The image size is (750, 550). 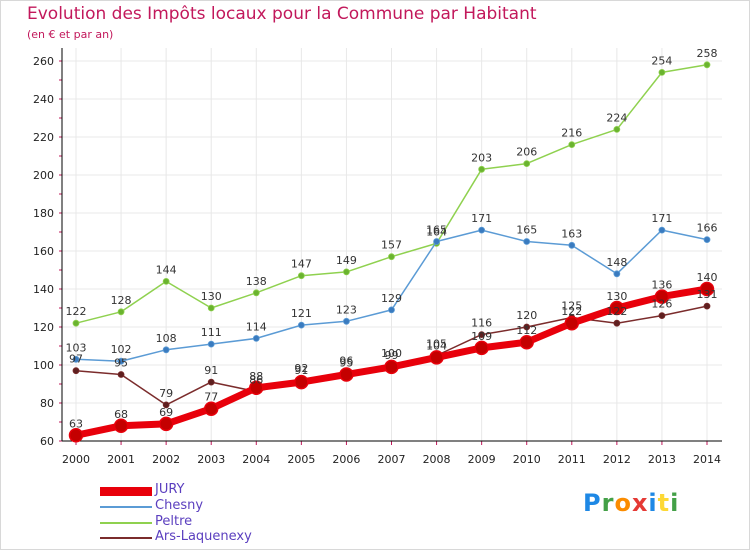 I want to click on logo-letter: r, so click(x=608, y=503).